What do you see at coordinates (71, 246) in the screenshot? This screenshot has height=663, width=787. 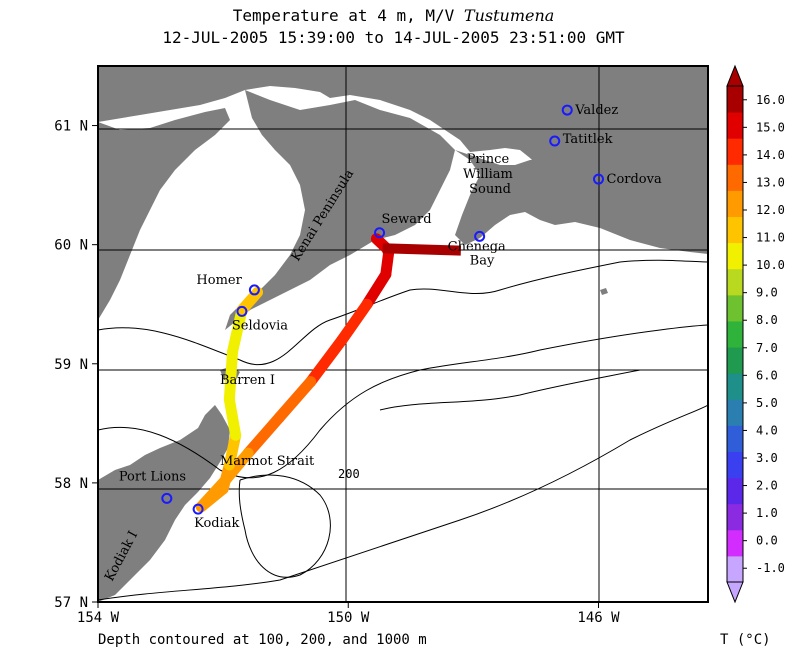 I see `lat-tick-label: 60 N` at bounding box center [71, 246].